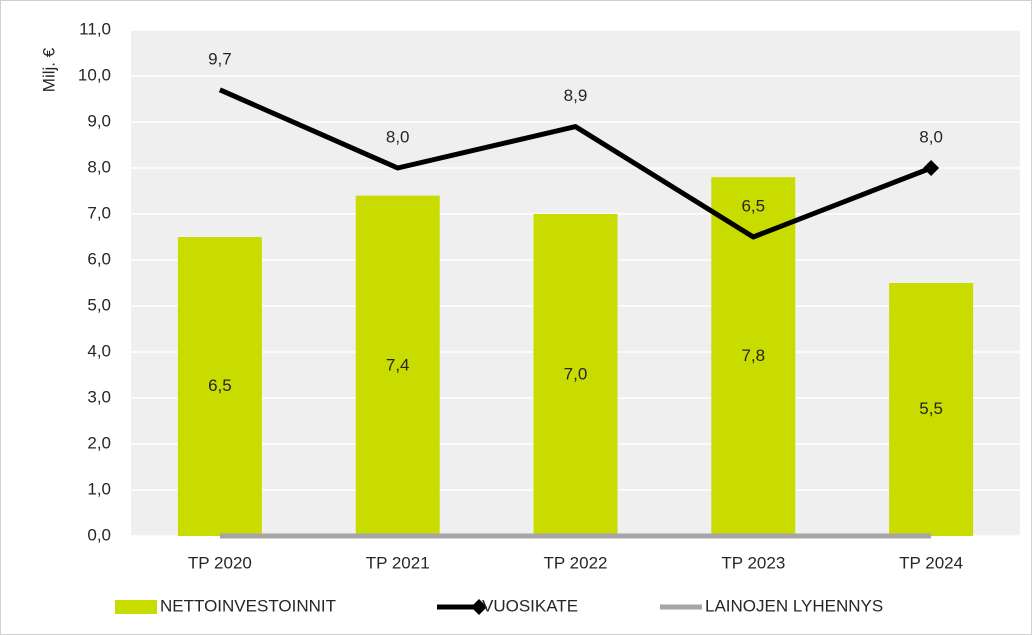  I want to click on y-tick-label: 9,0, so click(99, 120).